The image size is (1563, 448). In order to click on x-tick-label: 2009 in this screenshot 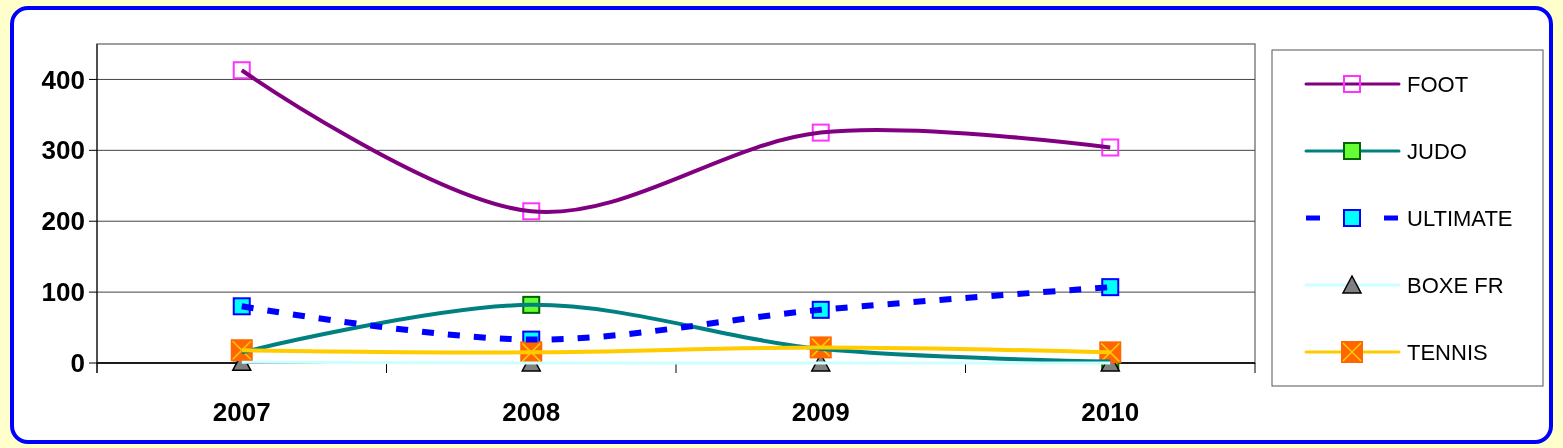, I will do `click(820, 412)`.